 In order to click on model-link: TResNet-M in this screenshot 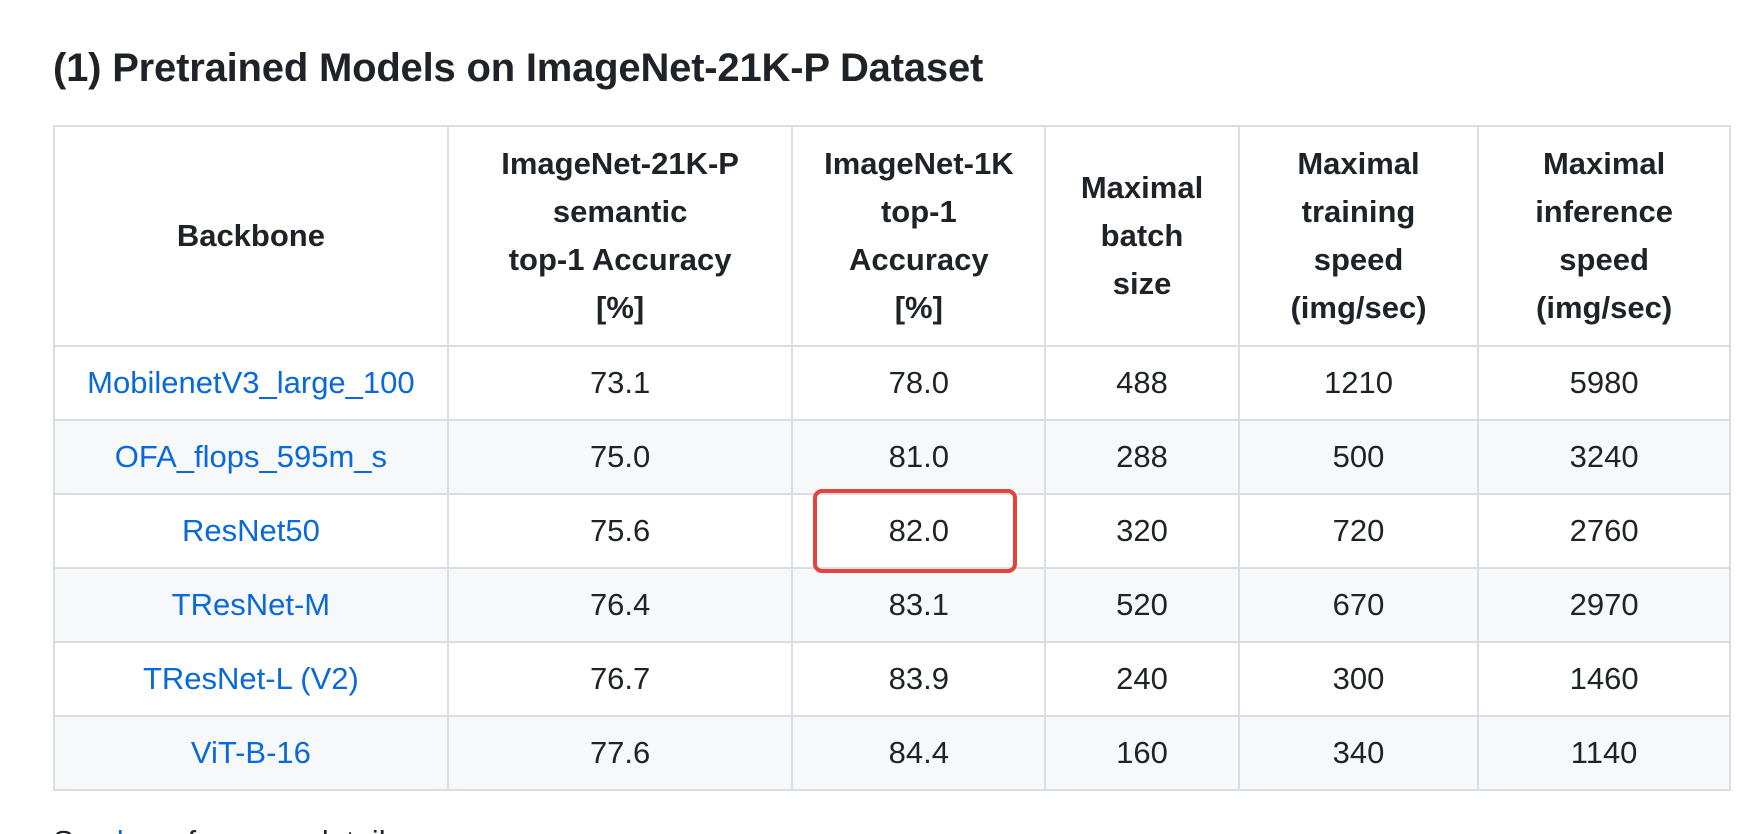, I will do `click(251, 604)`.